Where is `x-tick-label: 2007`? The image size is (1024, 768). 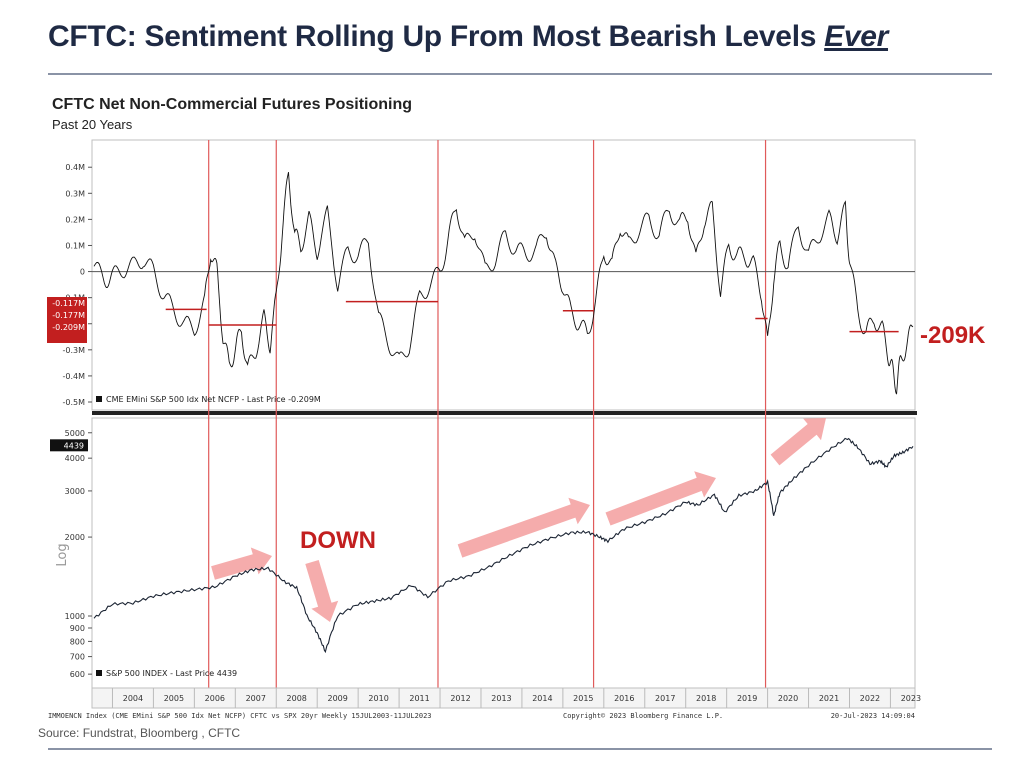 x-tick-label: 2007 is located at coordinates (256, 698).